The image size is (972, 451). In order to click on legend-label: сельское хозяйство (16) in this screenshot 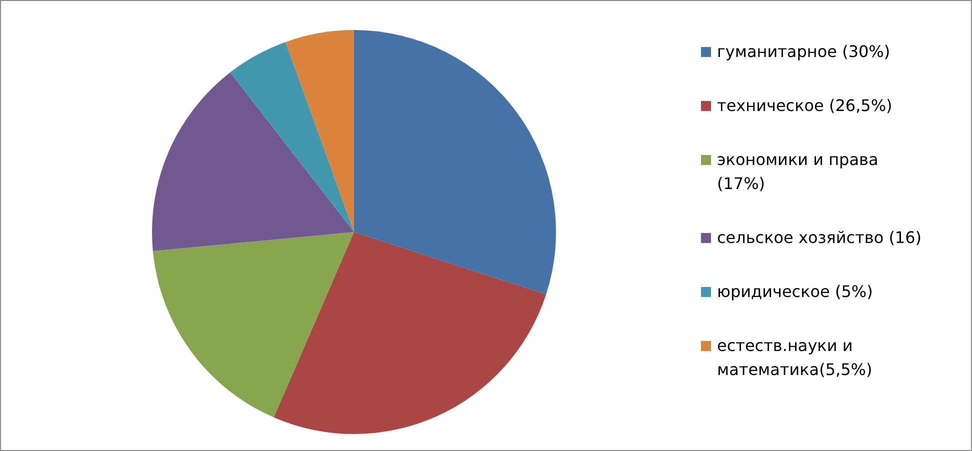, I will do `click(819, 237)`.